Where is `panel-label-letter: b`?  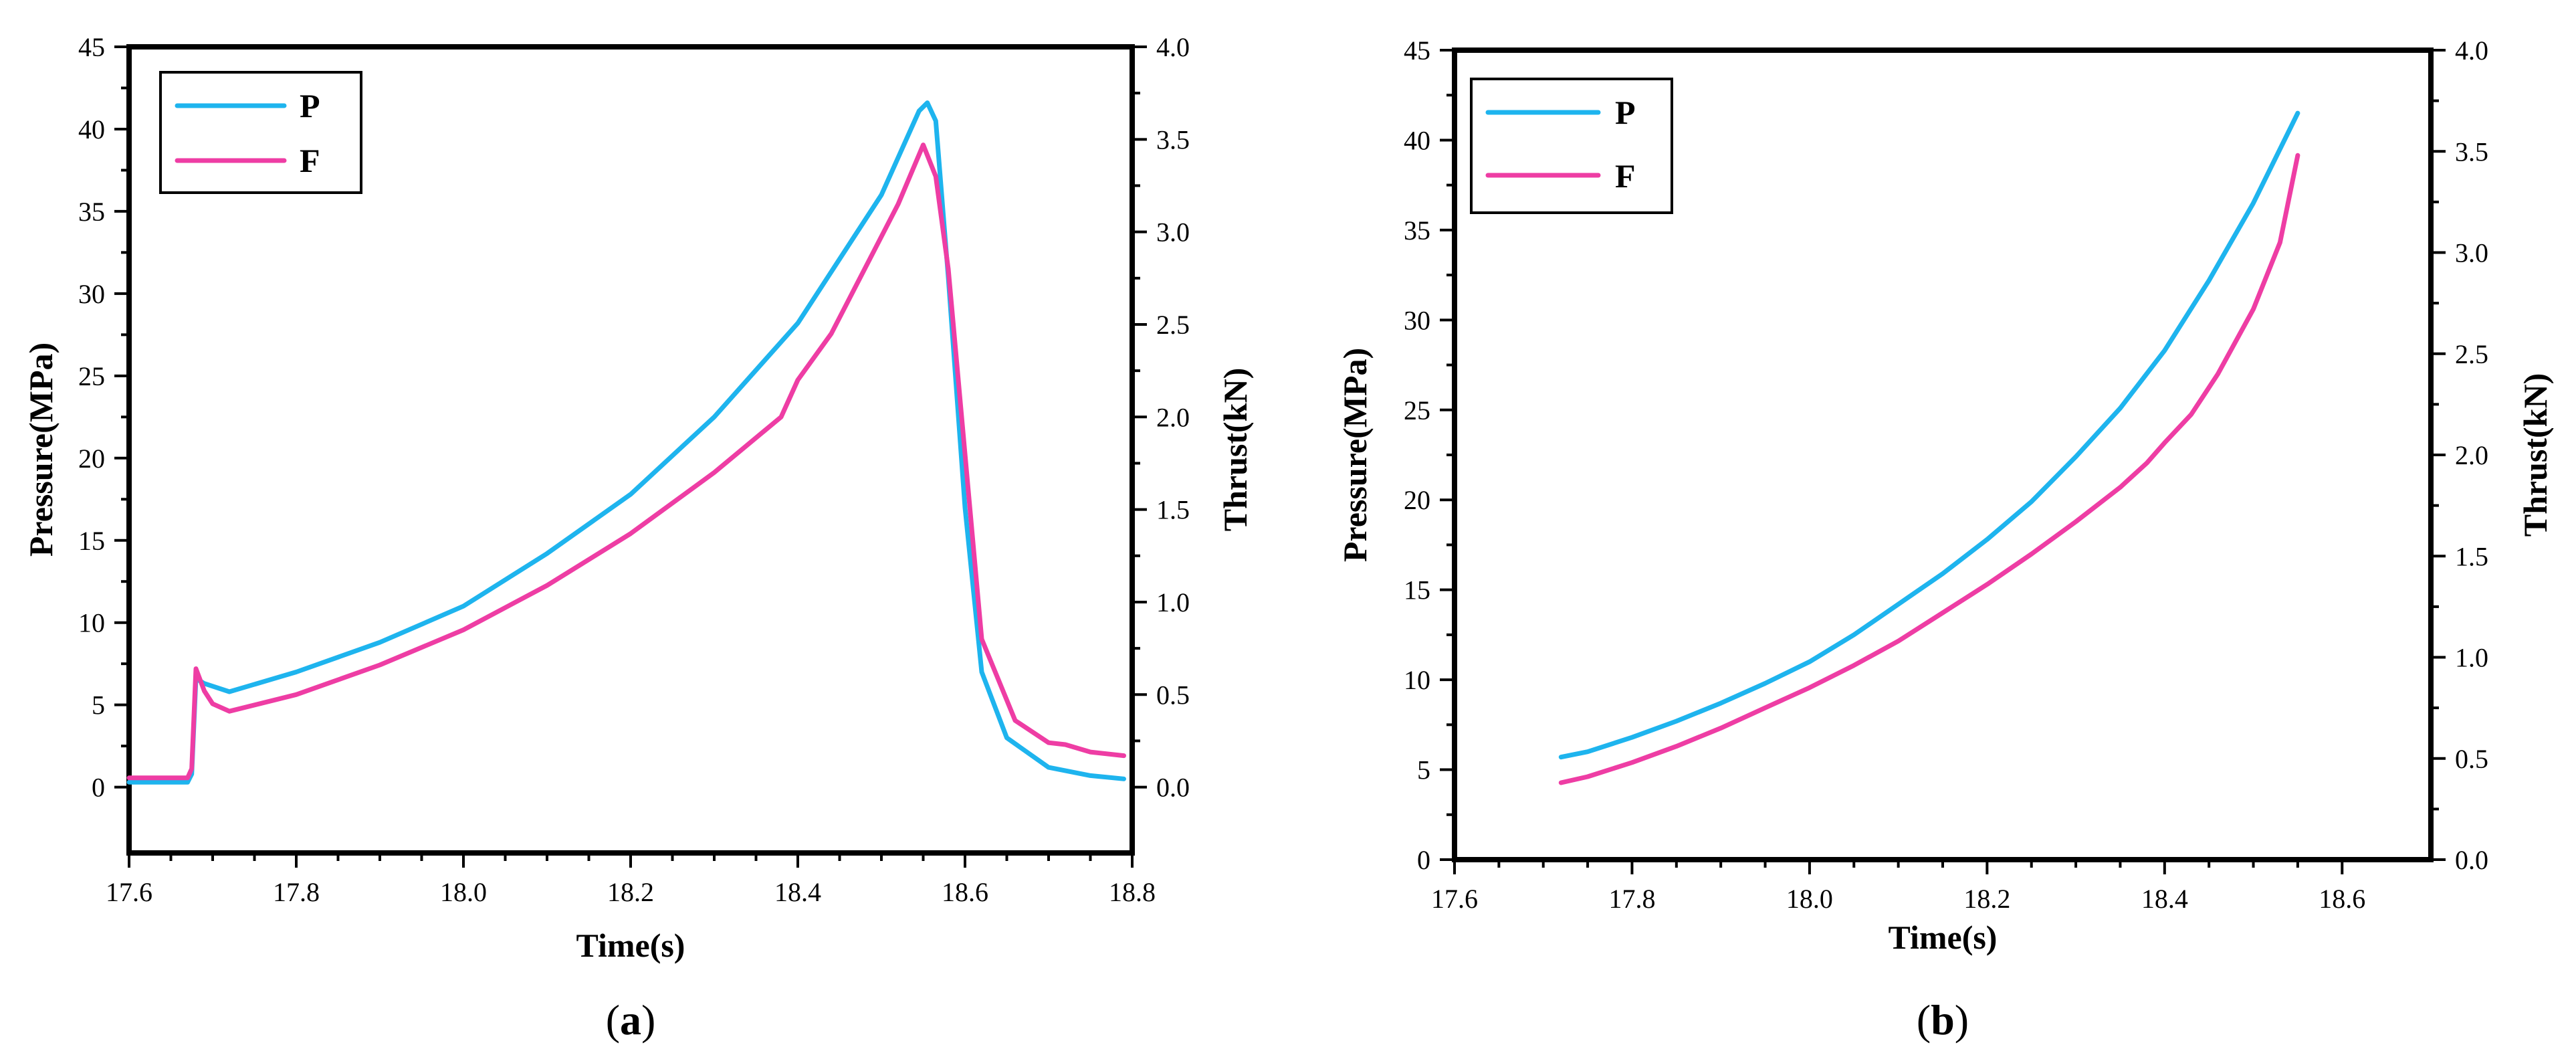
panel-label-letter: b is located at coordinates (1943, 1020).